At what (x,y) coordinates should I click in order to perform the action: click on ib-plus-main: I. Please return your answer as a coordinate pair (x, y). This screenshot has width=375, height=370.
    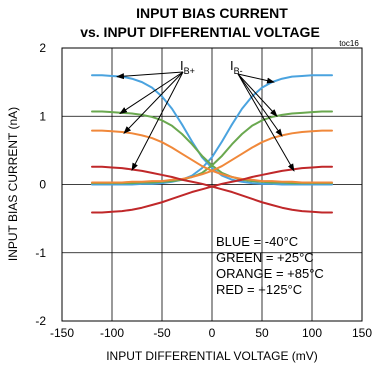
    Looking at the image, I should click on (182, 65).